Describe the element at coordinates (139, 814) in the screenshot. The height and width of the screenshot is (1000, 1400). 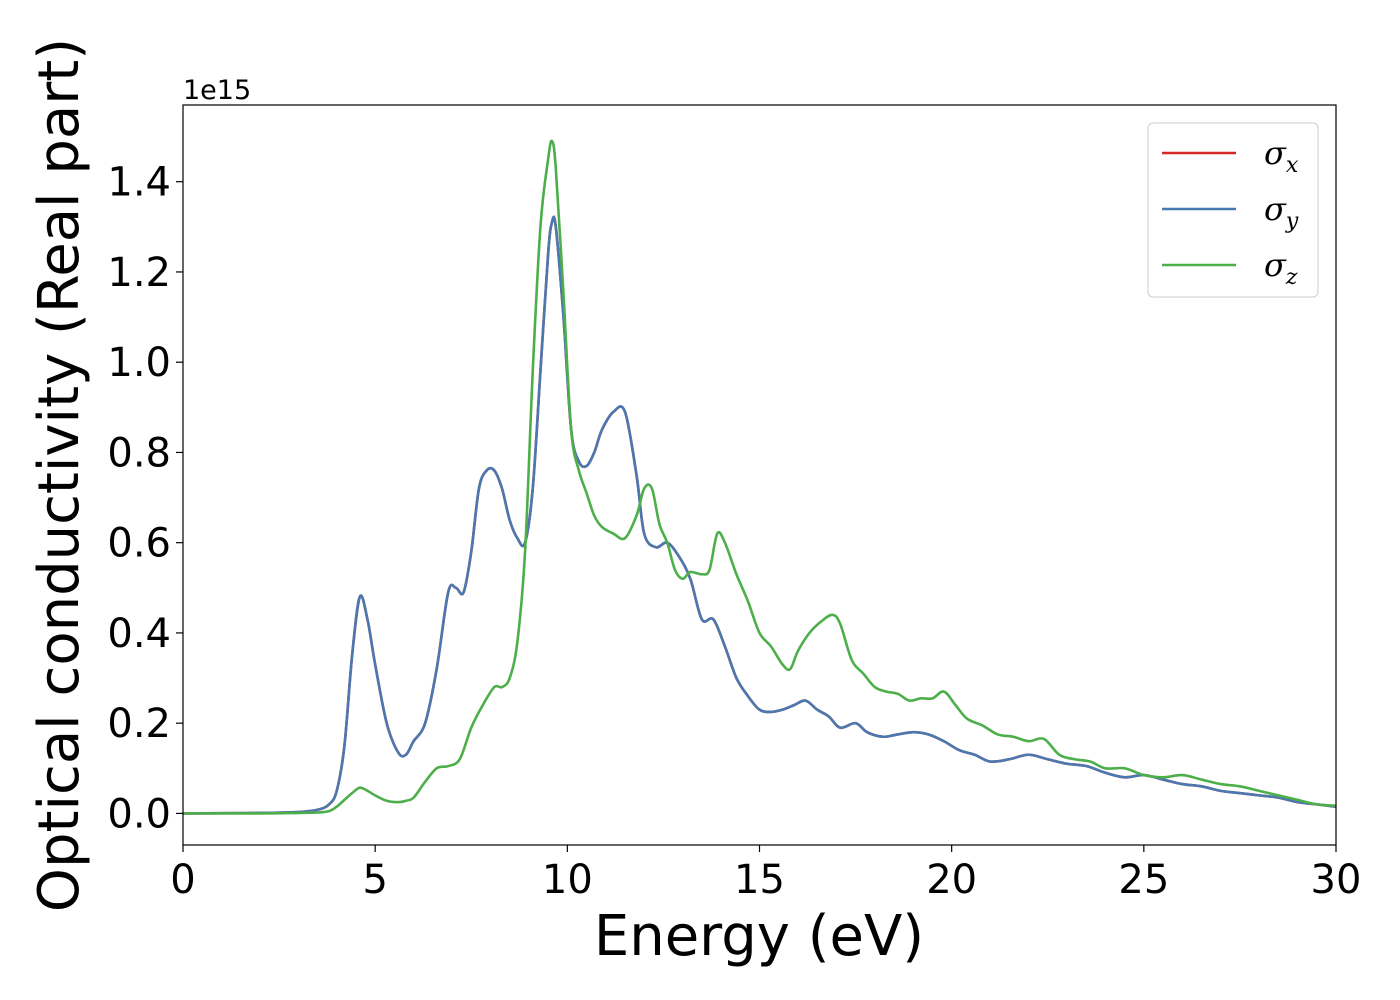
I see `y-tick-label: 0.0` at that location.